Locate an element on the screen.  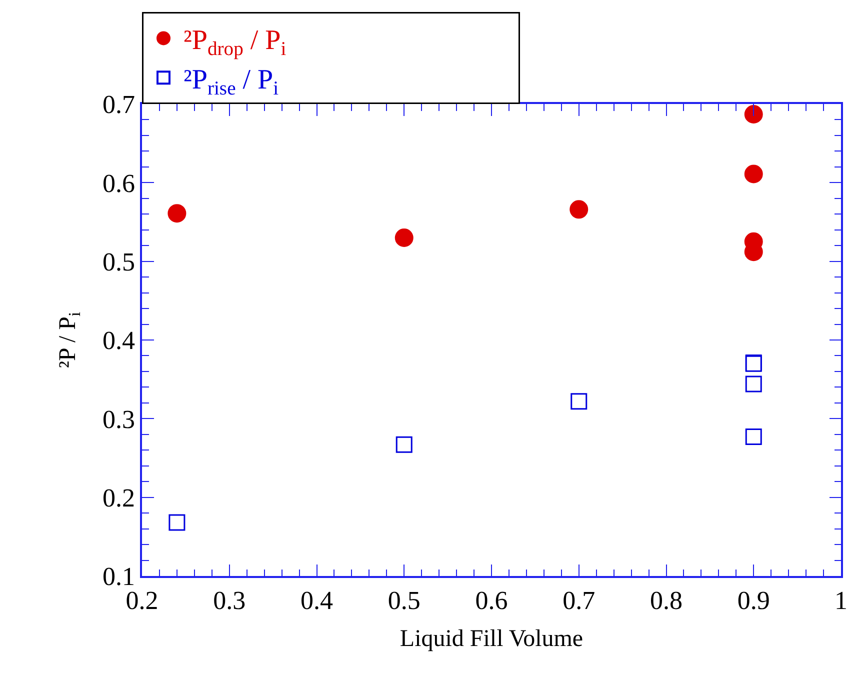
x-tick-label: 0.8 is located at coordinates (666, 600).